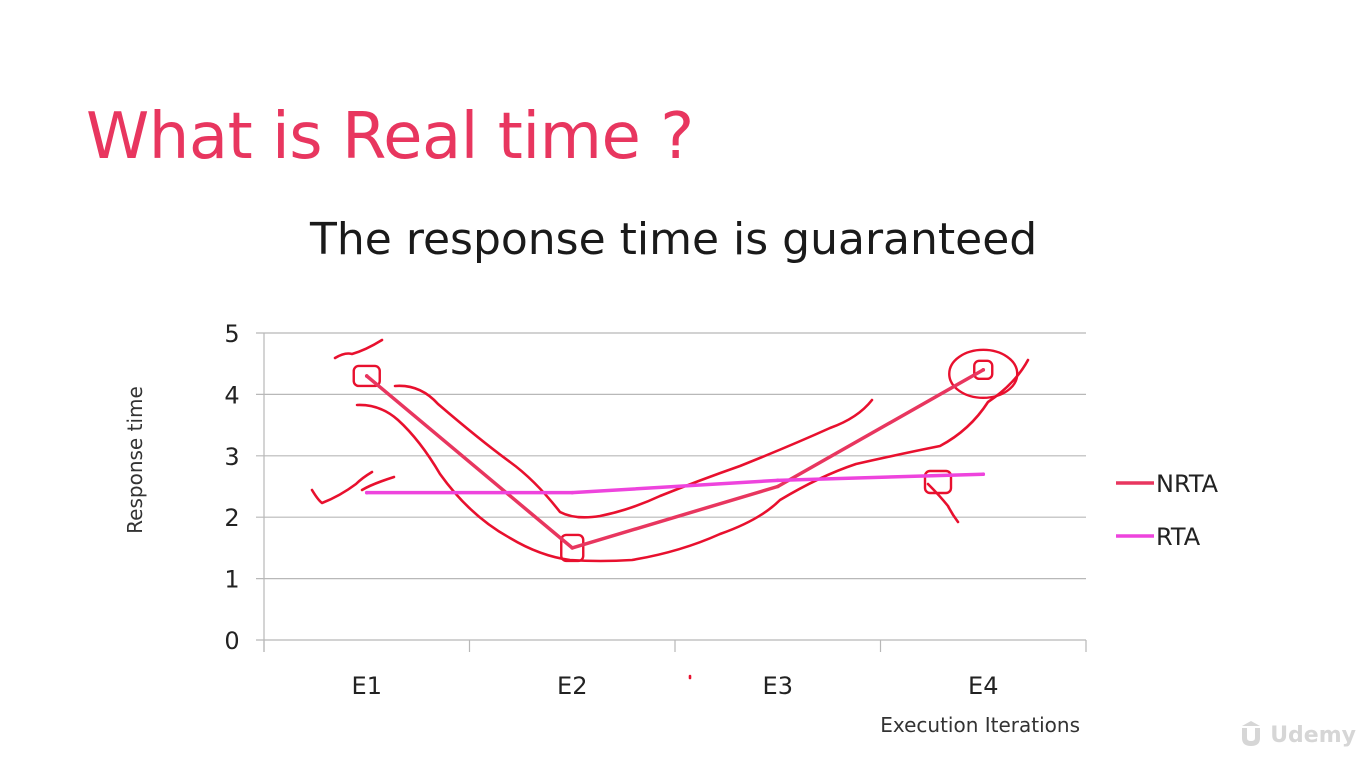  What do you see at coordinates (231, 395) in the screenshot?
I see `y-tick-label: 4` at bounding box center [231, 395].